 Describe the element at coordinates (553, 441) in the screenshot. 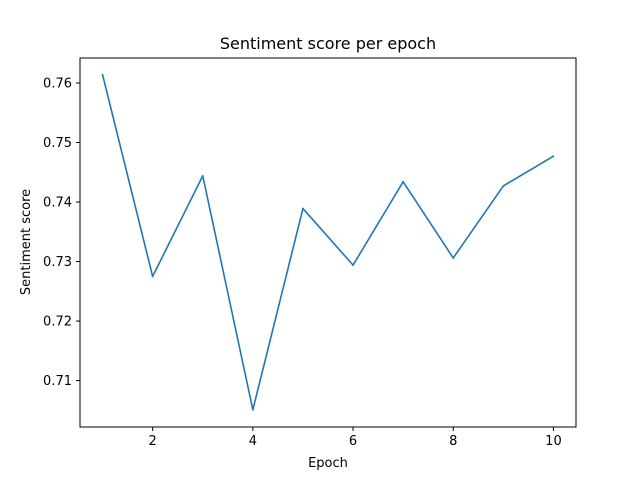

I see `x-tick-label: 10` at that location.